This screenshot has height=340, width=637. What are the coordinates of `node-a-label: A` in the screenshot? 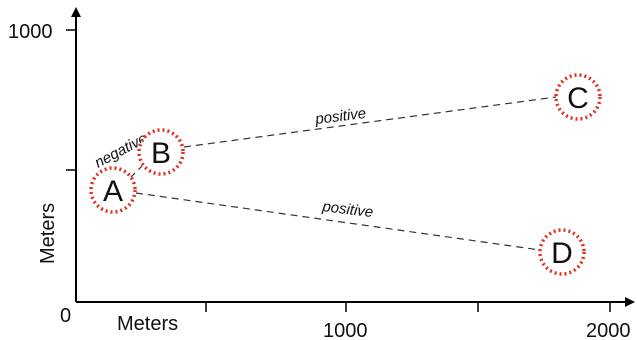 It's located at (113, 191).